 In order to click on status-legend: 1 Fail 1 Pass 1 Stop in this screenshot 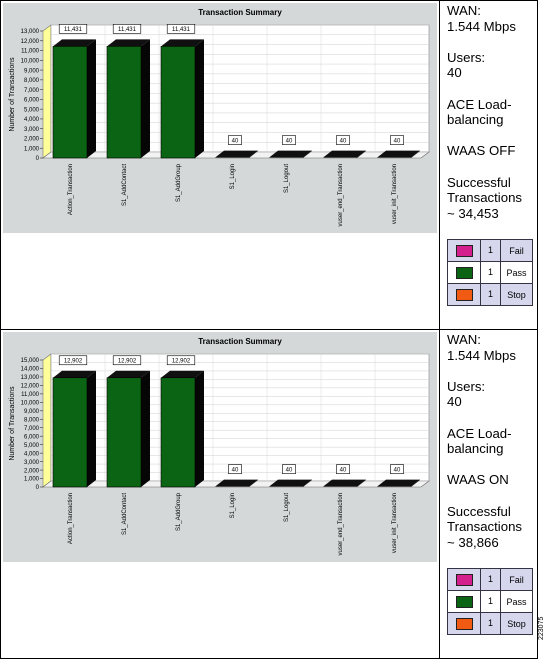, I will do `click(490, 272)`.